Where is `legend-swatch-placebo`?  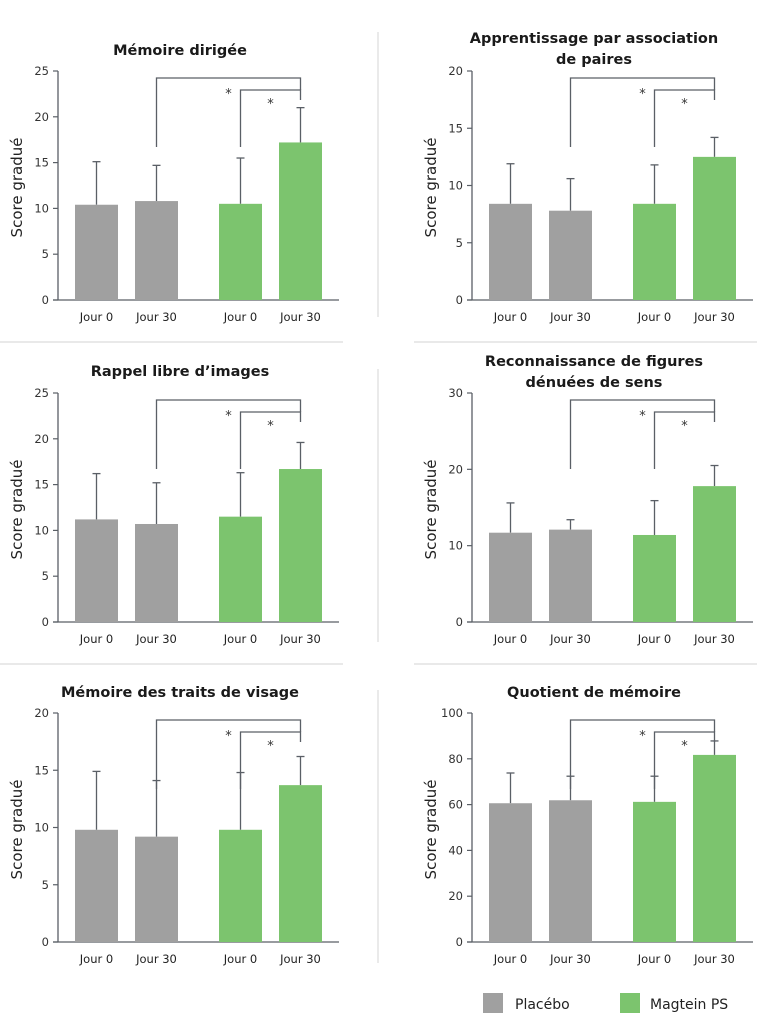
legend-swatch-placebo is located at coordinates (493, 1003).